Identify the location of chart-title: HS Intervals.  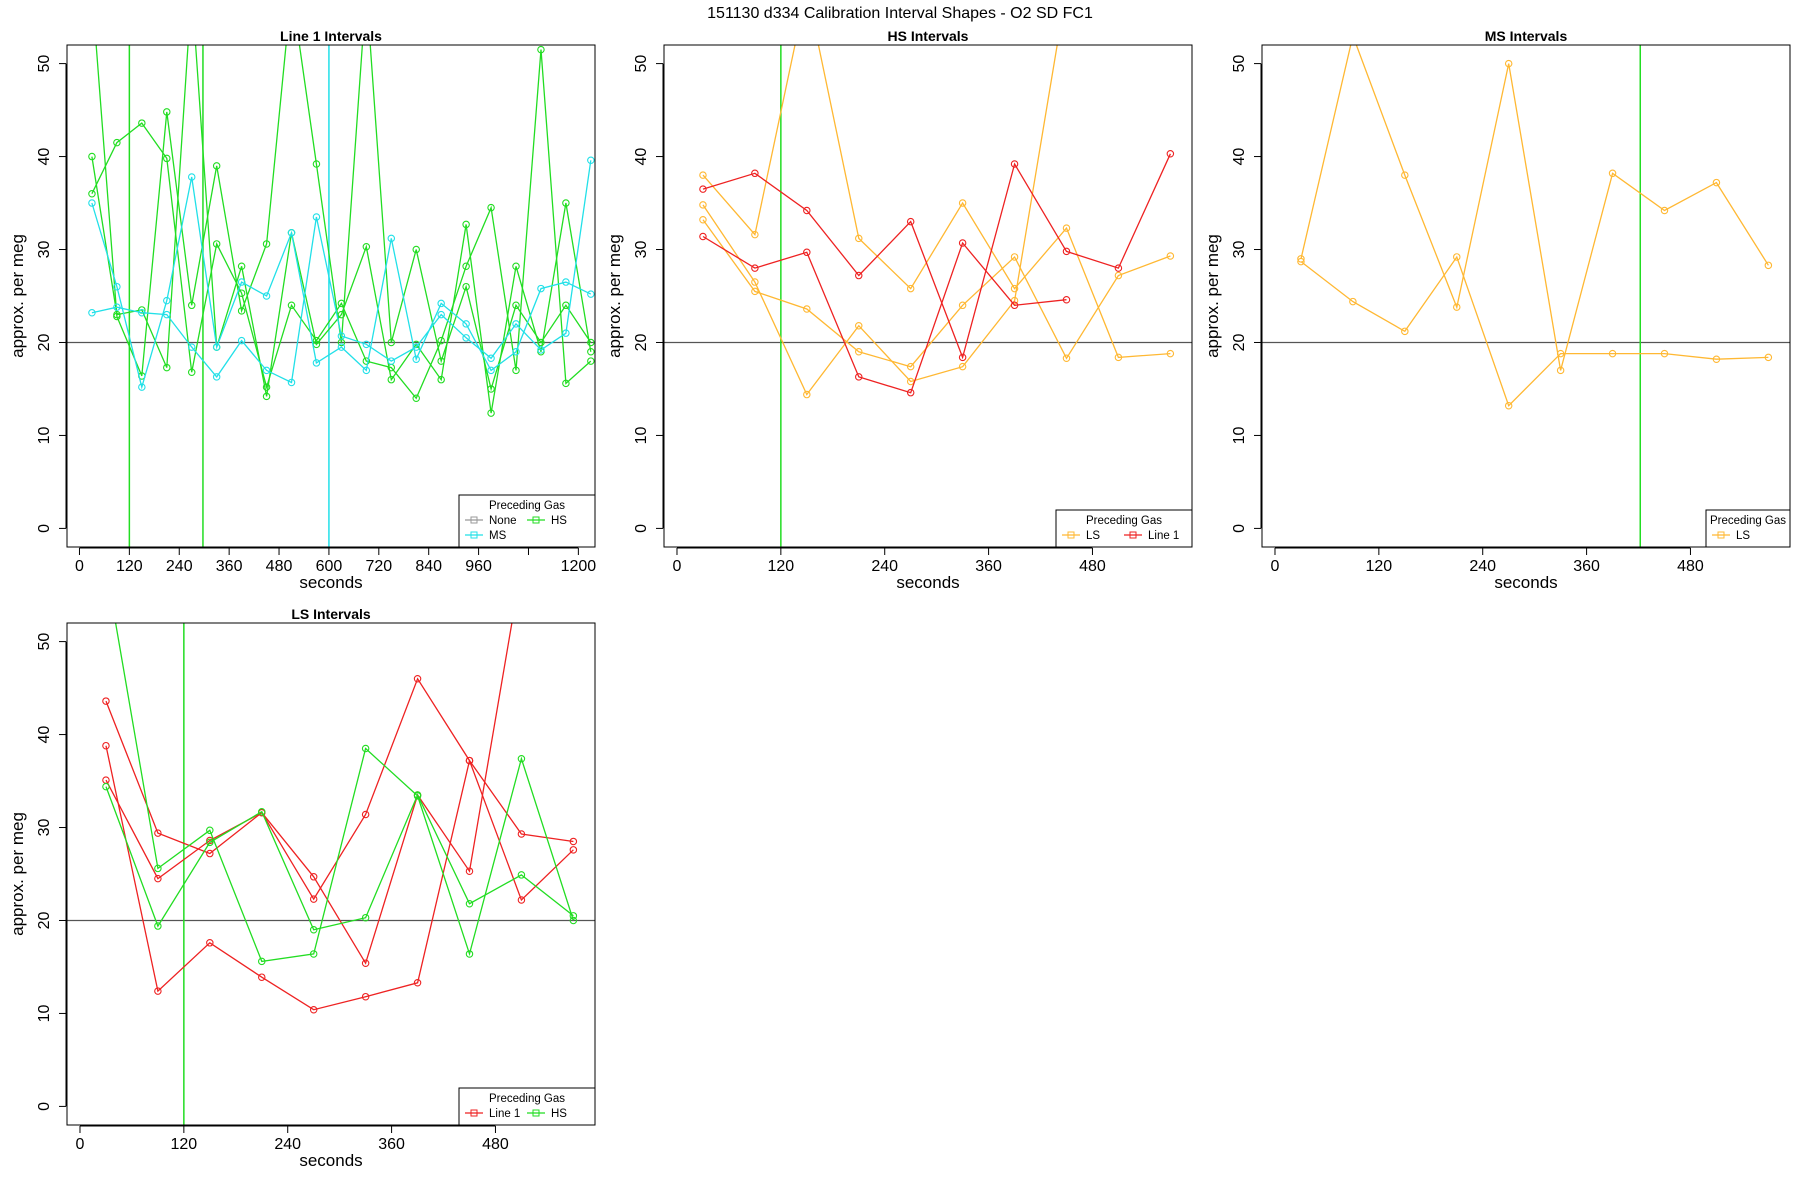
(928, 36).